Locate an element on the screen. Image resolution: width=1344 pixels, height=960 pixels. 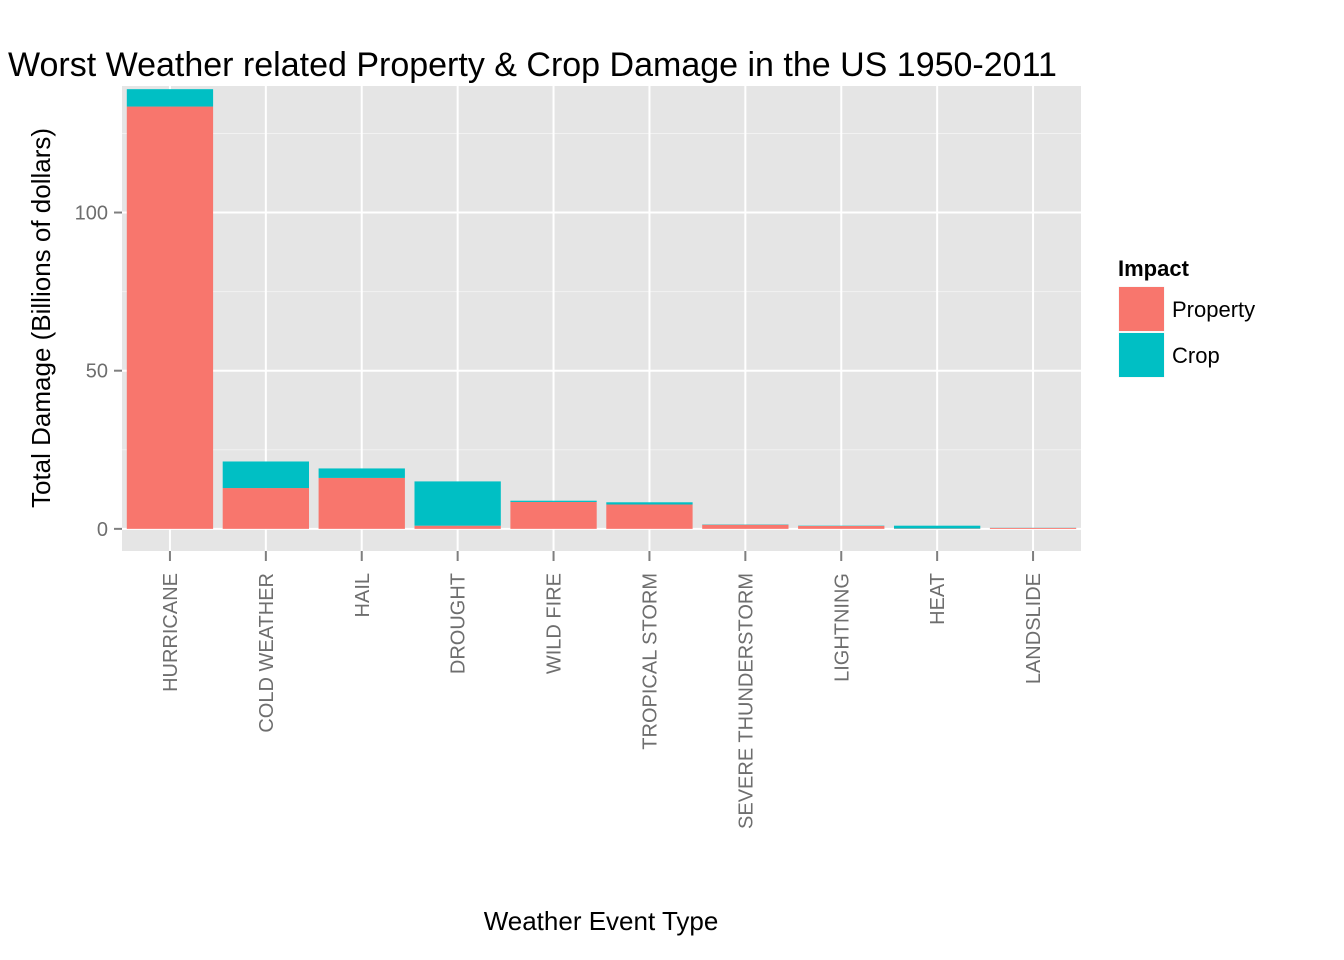
x-axis-title: Weather Event Type is located at coordinates (601, 921).